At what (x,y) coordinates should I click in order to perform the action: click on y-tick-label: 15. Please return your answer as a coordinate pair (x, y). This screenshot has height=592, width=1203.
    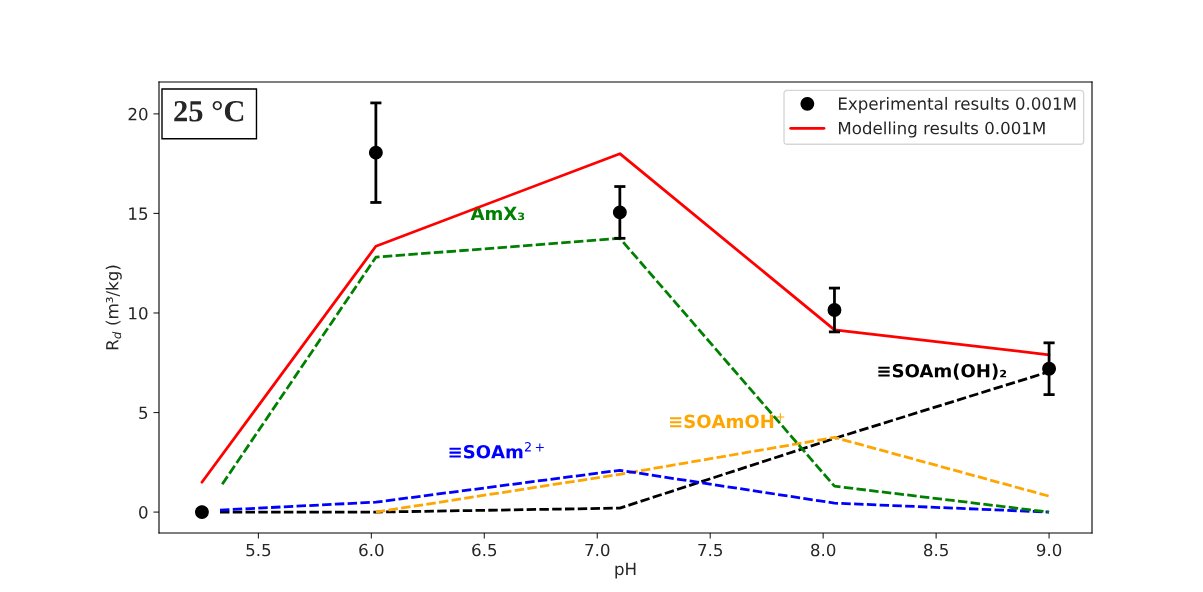
    Looking at the image, I should click on (138, 213).